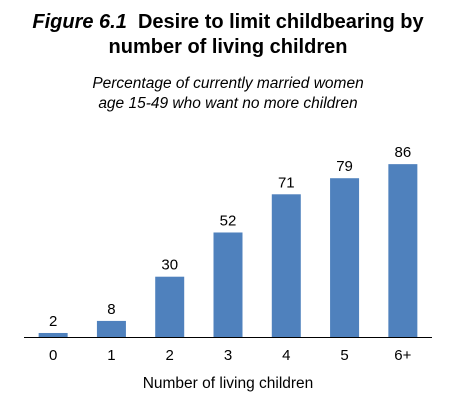 The image size is (456, 405). I want to click on x-axis-label: Number of living children, so click(228, 383).